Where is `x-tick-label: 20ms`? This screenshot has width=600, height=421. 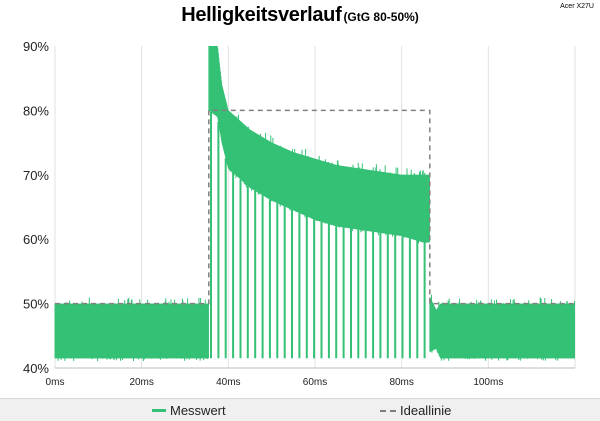 x-tick-label: 20ms is located at coordinates (141, 382).